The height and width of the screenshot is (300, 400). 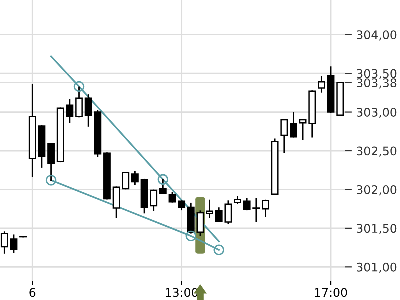 I want to click on x-tick-label: 6, so click(x=33, y=293).